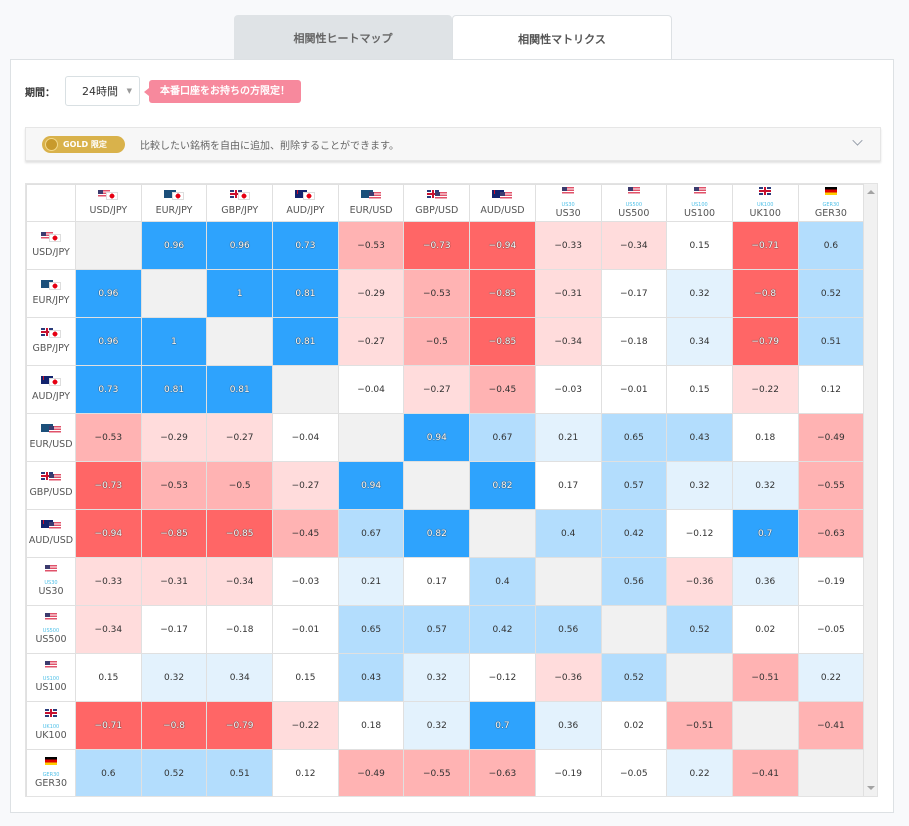  I want to click on correlation-cell: 0.21, so click(568, 437).